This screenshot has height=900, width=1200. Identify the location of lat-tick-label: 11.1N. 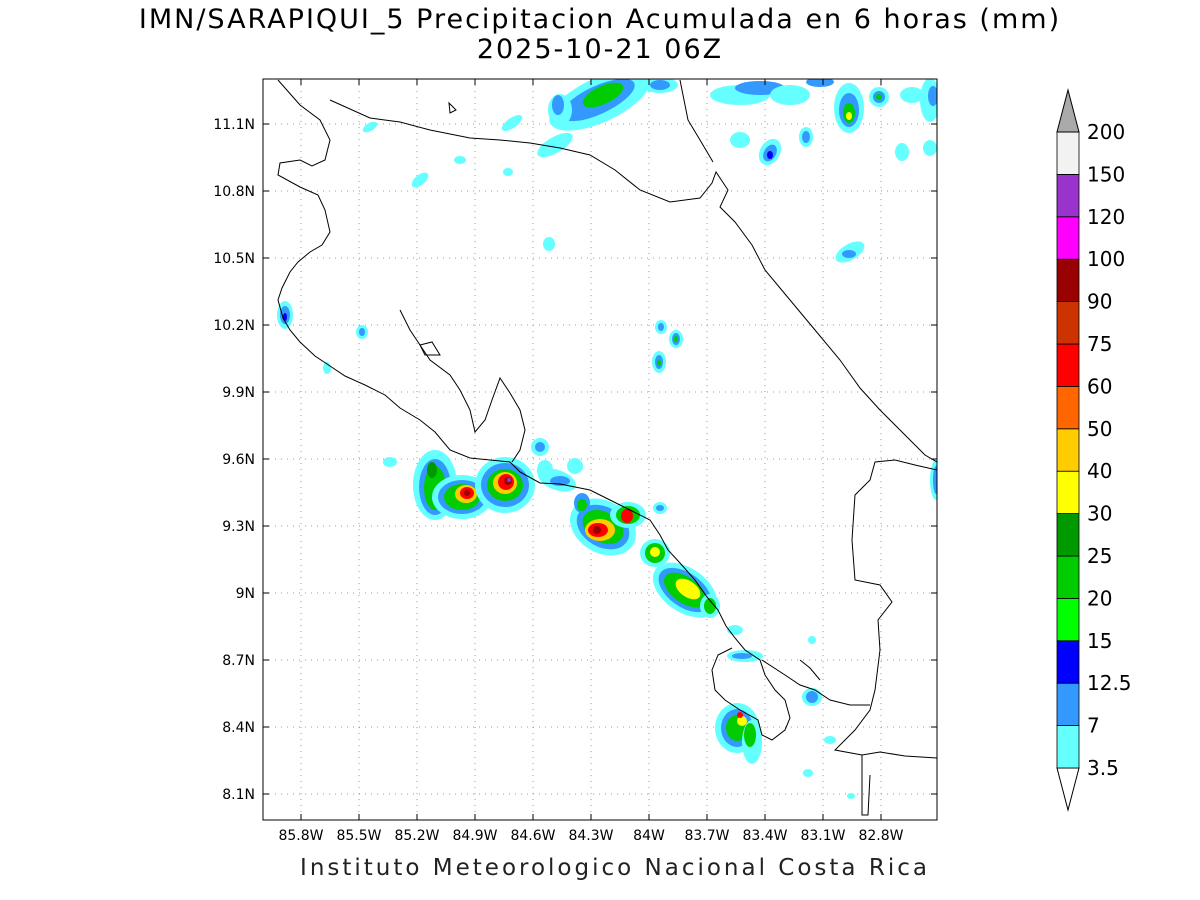
(234, 125).